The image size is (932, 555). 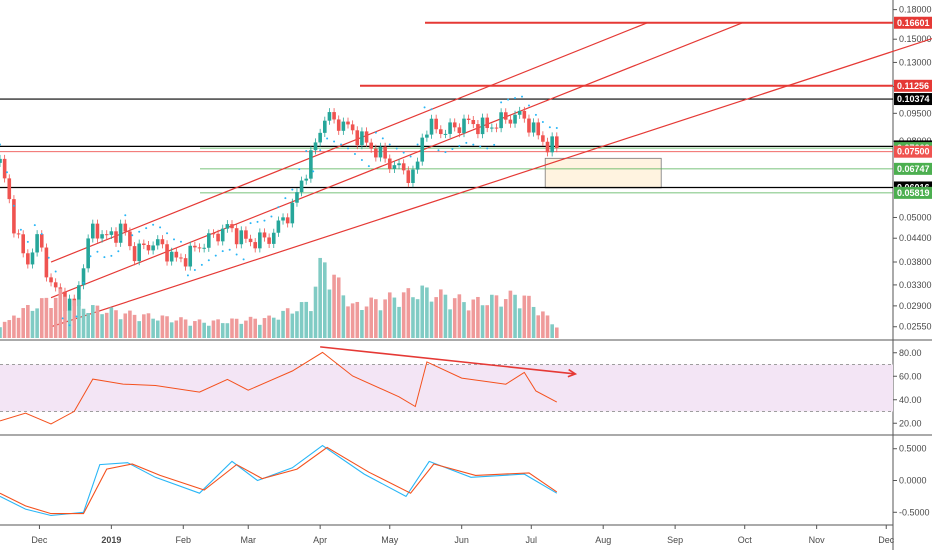 I want to click on time-tick-label: Sep, so click(x=675, y=540).